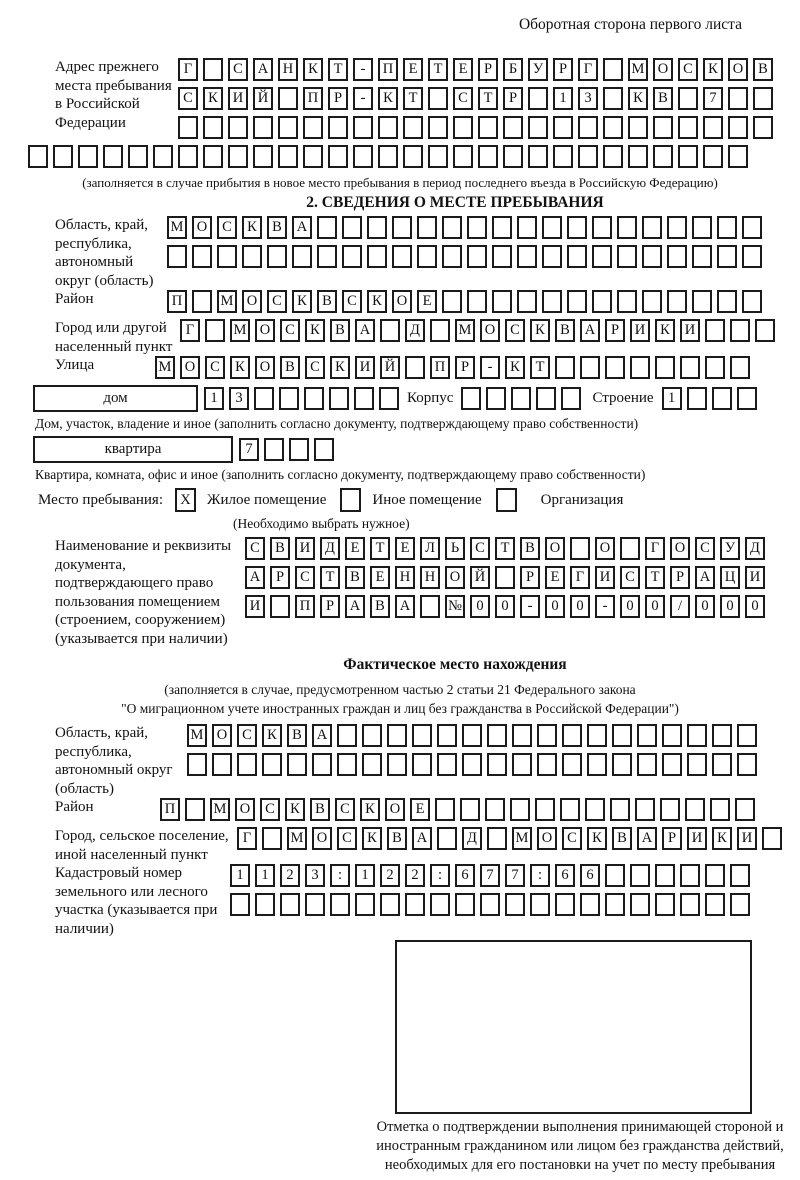 The height and width of the screenshot is (1180, 800). Describe the element at coordinates (297, 838) in the screenshot. I see `actual-city-char-box: М` at that location.